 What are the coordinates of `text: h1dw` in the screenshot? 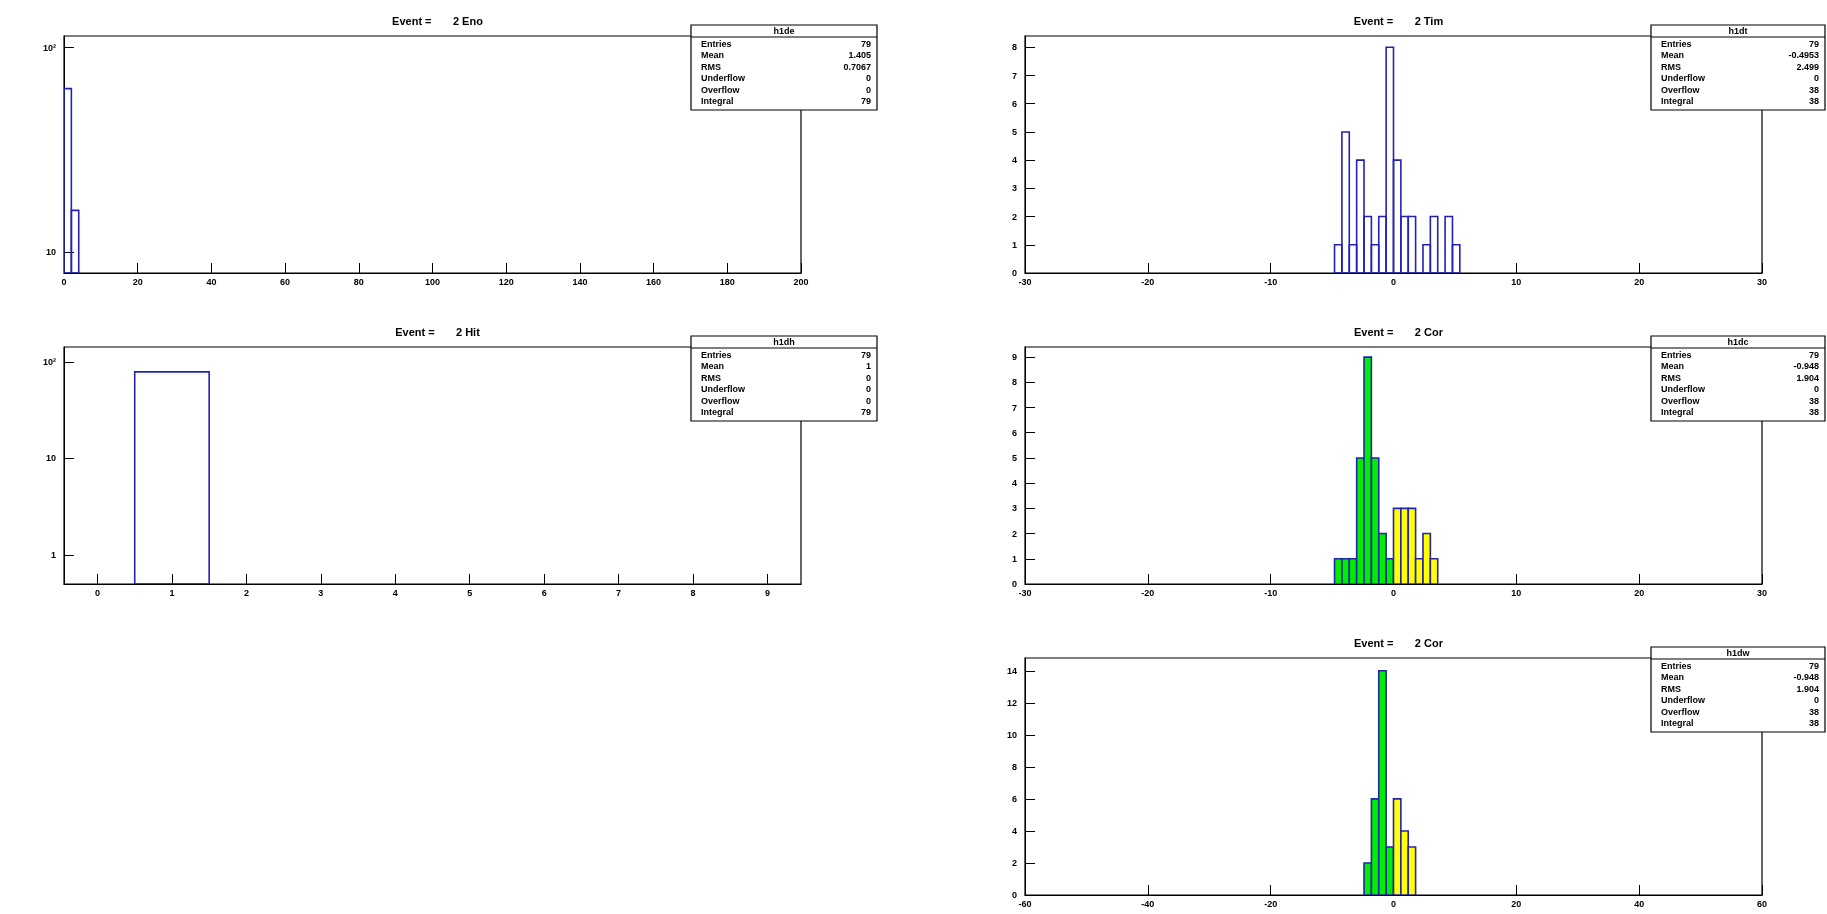 It's located at (1738, 653).